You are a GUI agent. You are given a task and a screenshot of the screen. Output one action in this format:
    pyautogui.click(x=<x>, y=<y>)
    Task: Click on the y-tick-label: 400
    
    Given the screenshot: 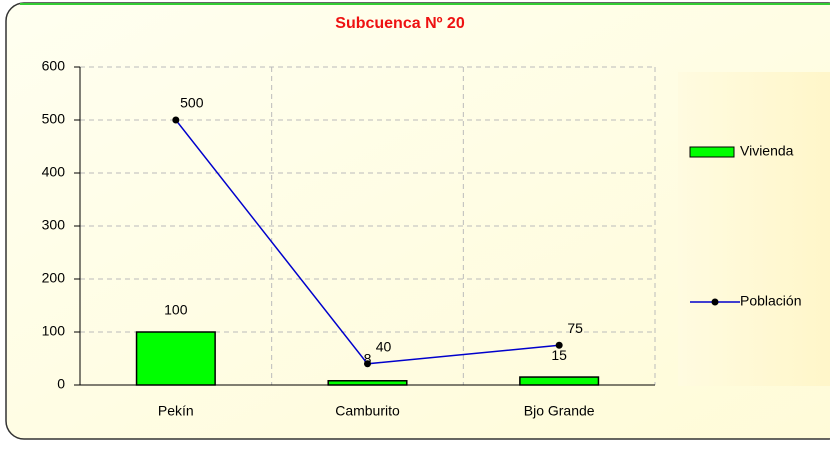 What is the action you would take?
    pyautogui.click(x=54, y=172)
    